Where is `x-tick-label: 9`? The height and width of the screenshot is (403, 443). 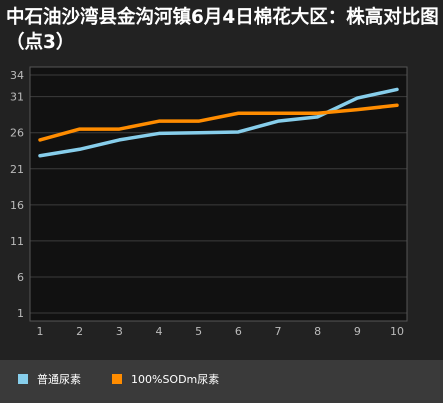 x-tick-label: 9 is located at coordinates (357, 331).